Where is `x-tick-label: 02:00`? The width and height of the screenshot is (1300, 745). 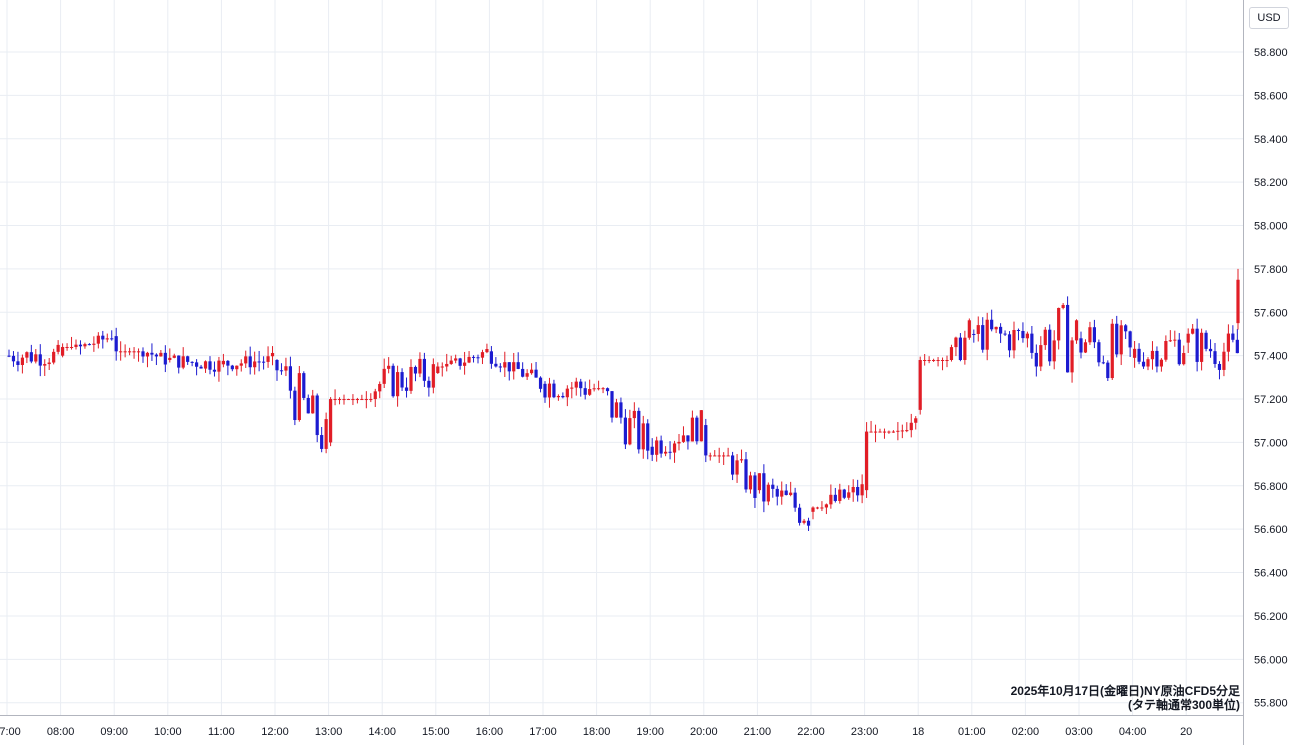
x-tick-label: 02:00 is located at coordinates (1026, 732).